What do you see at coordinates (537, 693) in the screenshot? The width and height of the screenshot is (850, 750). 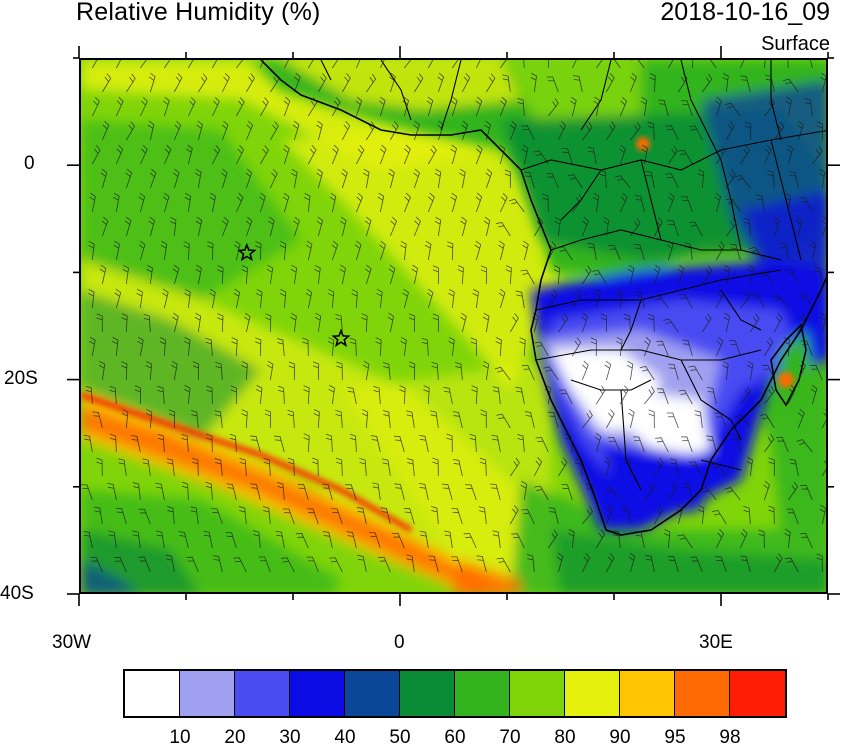 I see `colorbar-swatch` at bounding box center [537, 693].